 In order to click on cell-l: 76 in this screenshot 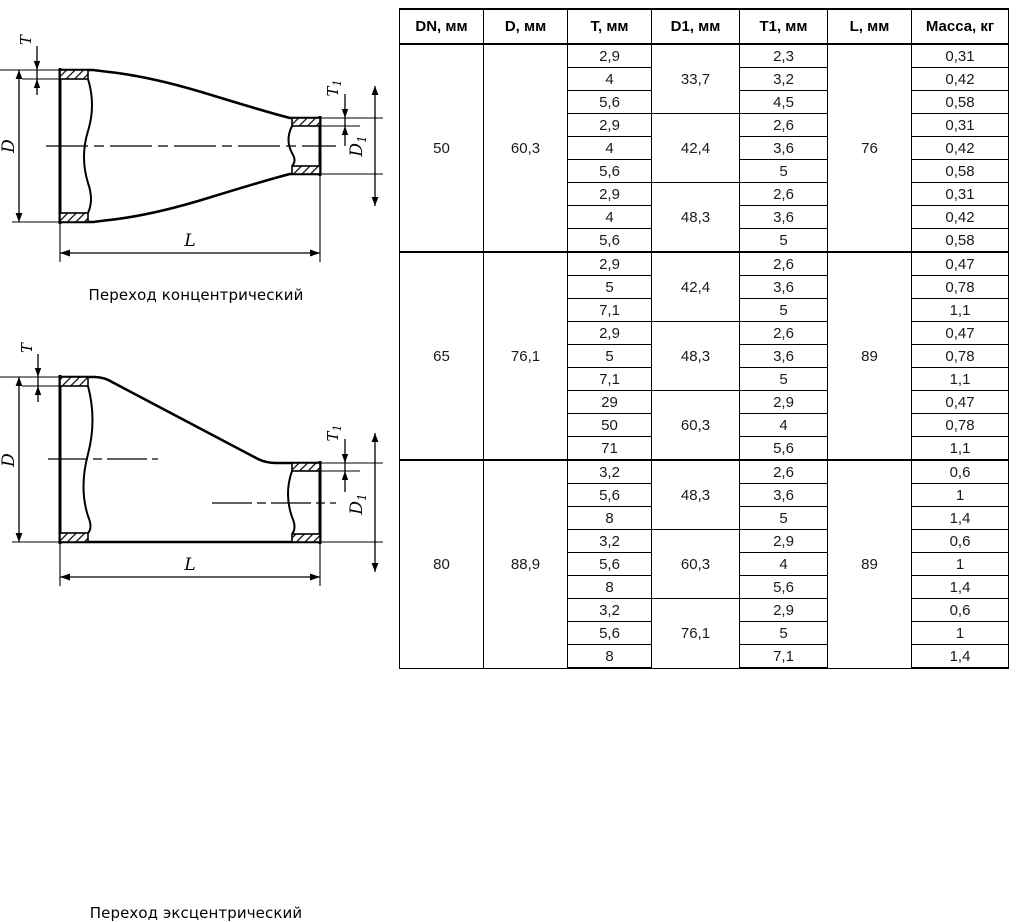, I will do `click(869, 148)`.